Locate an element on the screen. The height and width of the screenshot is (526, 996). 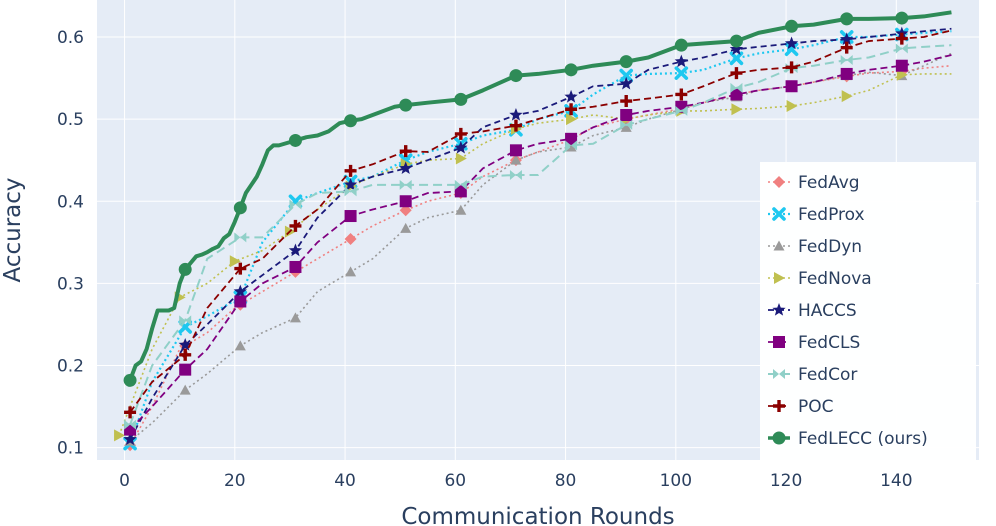
legend-item-feddyn: FedDyn is located at coordinates (815, 247).